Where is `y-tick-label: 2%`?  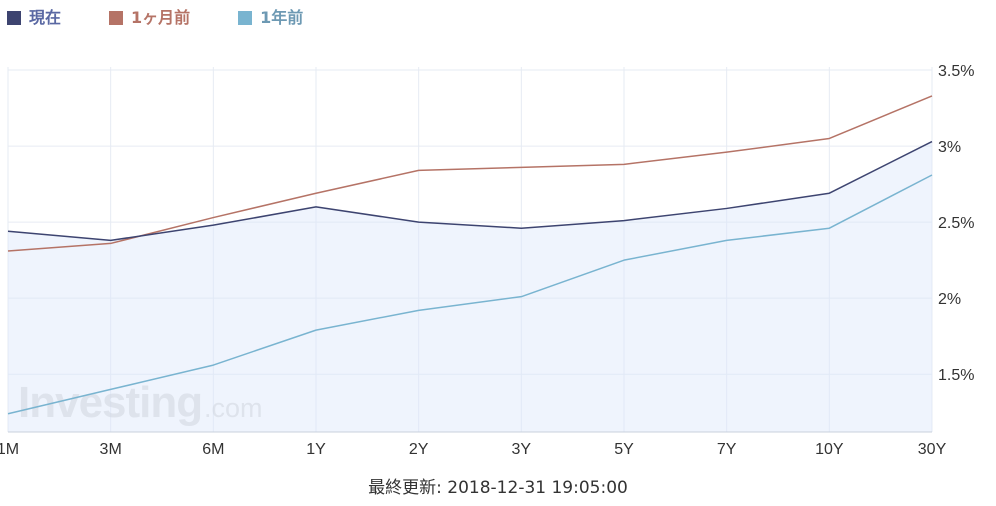 y-tick-label: 2% is located at coordinates (949, 299).